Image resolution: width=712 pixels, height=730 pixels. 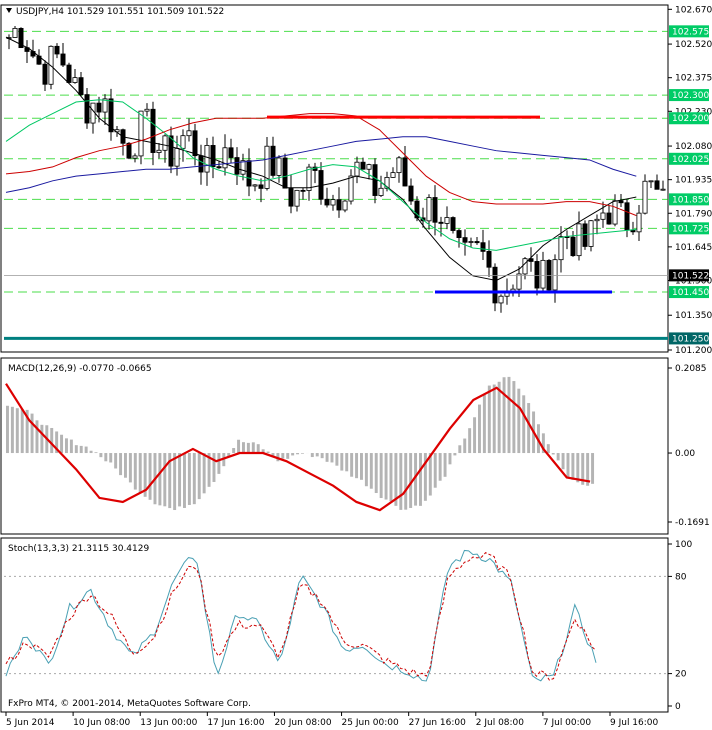 I want to click on stoch-tick-label: 20, so click(x=681, y=675).